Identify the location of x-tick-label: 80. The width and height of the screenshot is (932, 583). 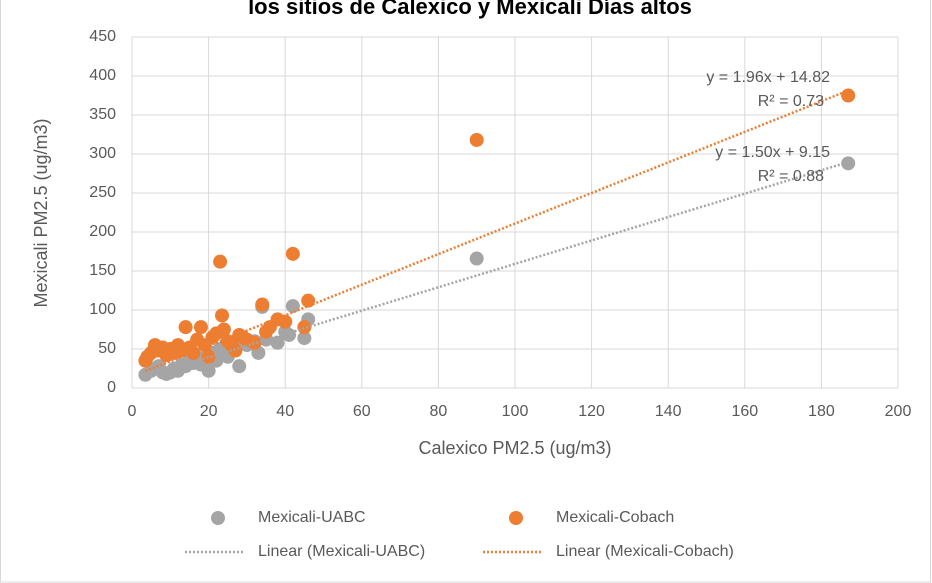
(439, 411).